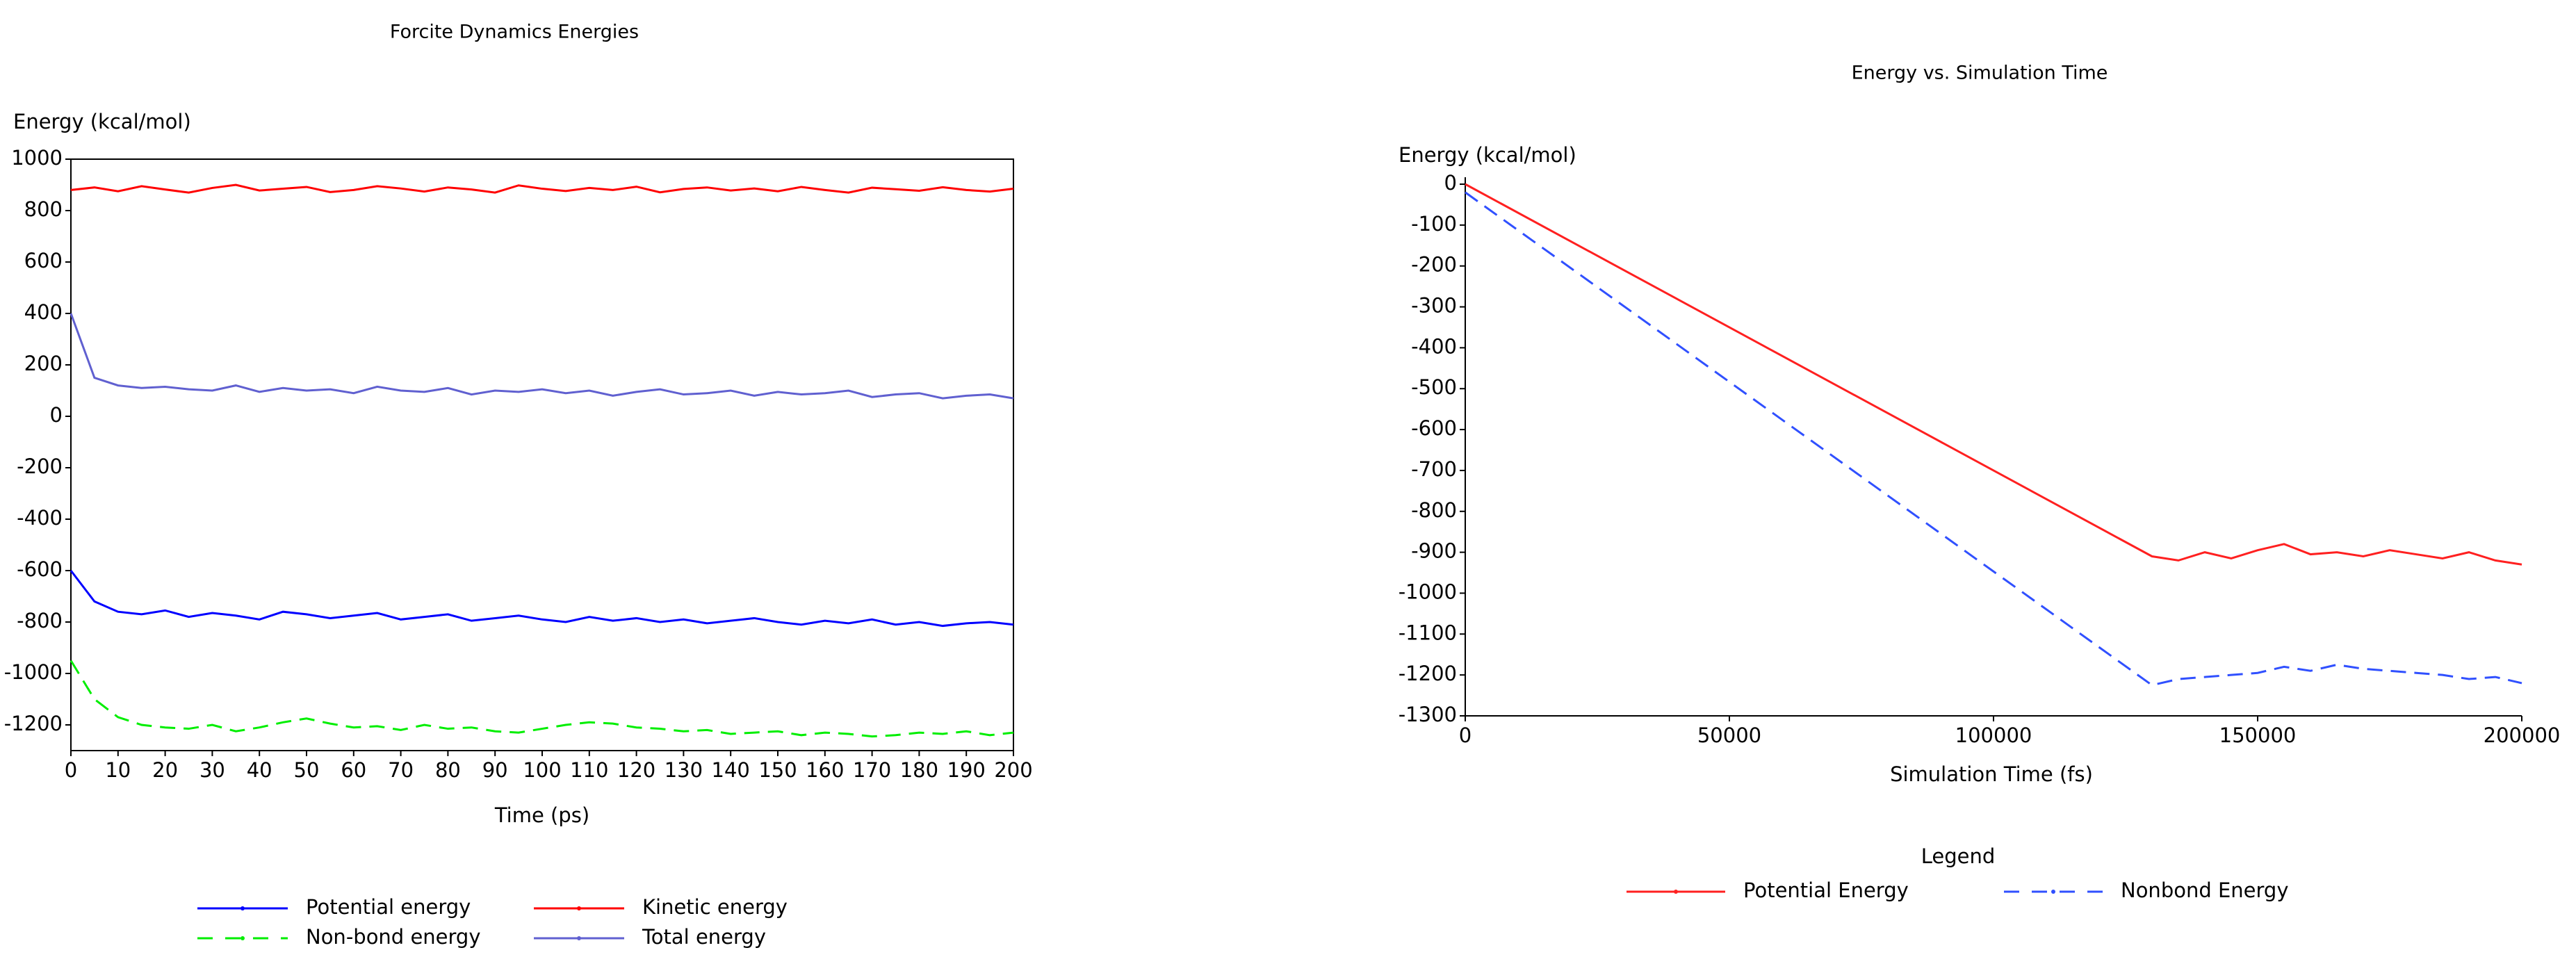 The height and width of the screenshot is (973, 2576). What do you see at coordinates (1434, 224) in the screenshot?
I see `y-tick-label: -100` at bounding box center [1434, 224].